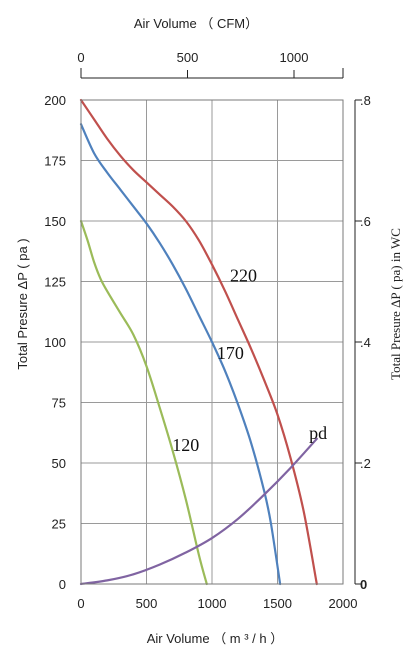 Image resolution: width=418 pixels, height=660 pixels. I want to click on x-top-tick-label: 500, so click(188, 57).